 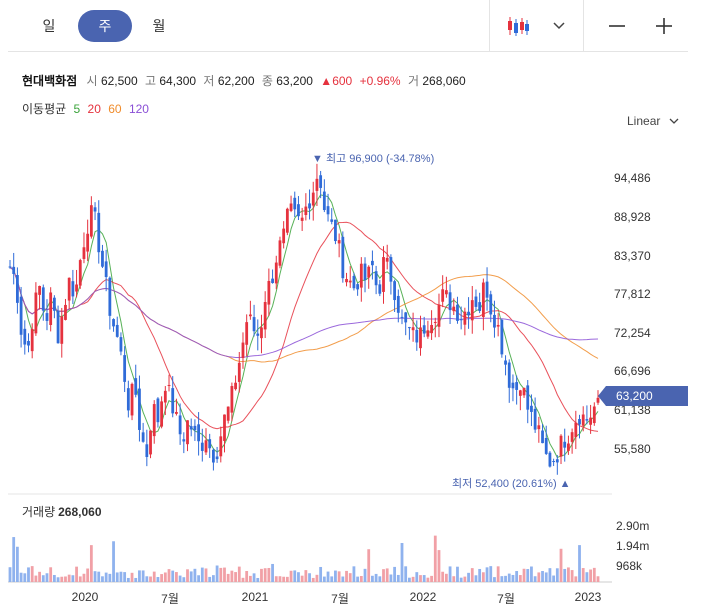 What do you see at coordinates (85, 108) in the screenshot?
I see `moving-average-legend: 이동평균 5 20 60 120` at bounding box center [85, 108].